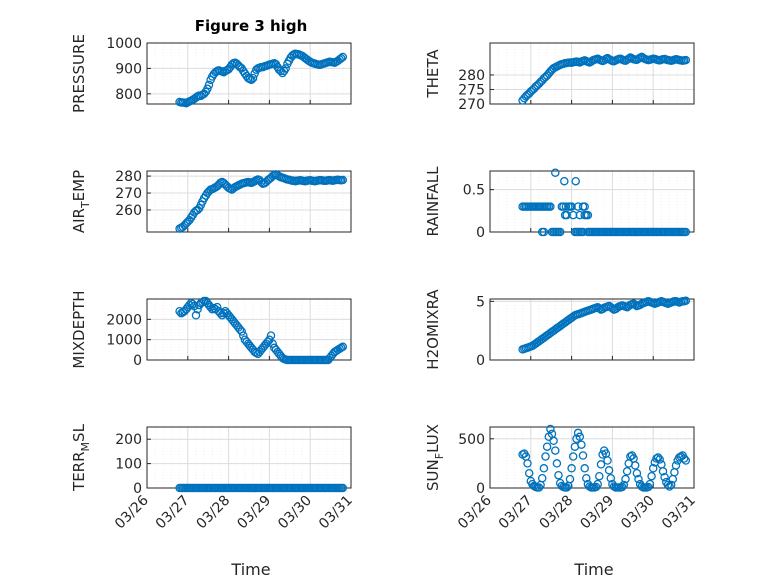  Describe the element at coordinates (559, 203) in the screenshot. I see `axes-rainfall: 0 0.5 RAINFALL` at that location.